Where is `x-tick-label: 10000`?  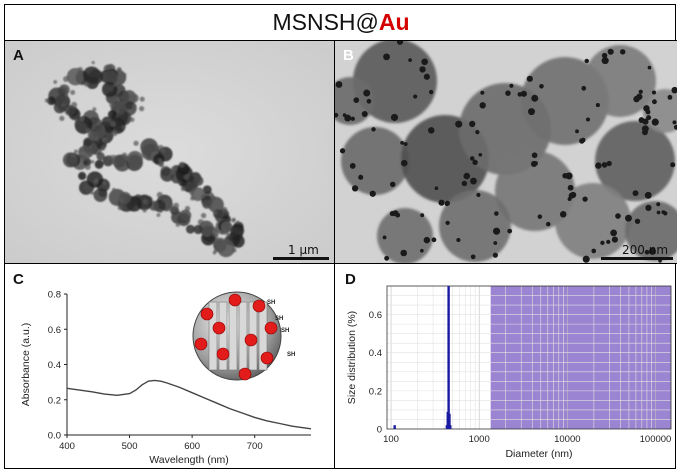 x-tick-label: 10000 is located at coordinates (567, 439).